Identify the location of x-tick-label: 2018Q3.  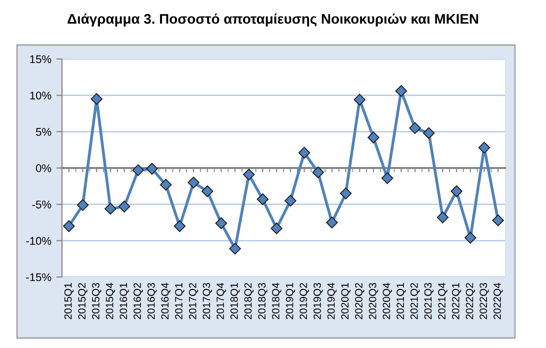
(263, 301).